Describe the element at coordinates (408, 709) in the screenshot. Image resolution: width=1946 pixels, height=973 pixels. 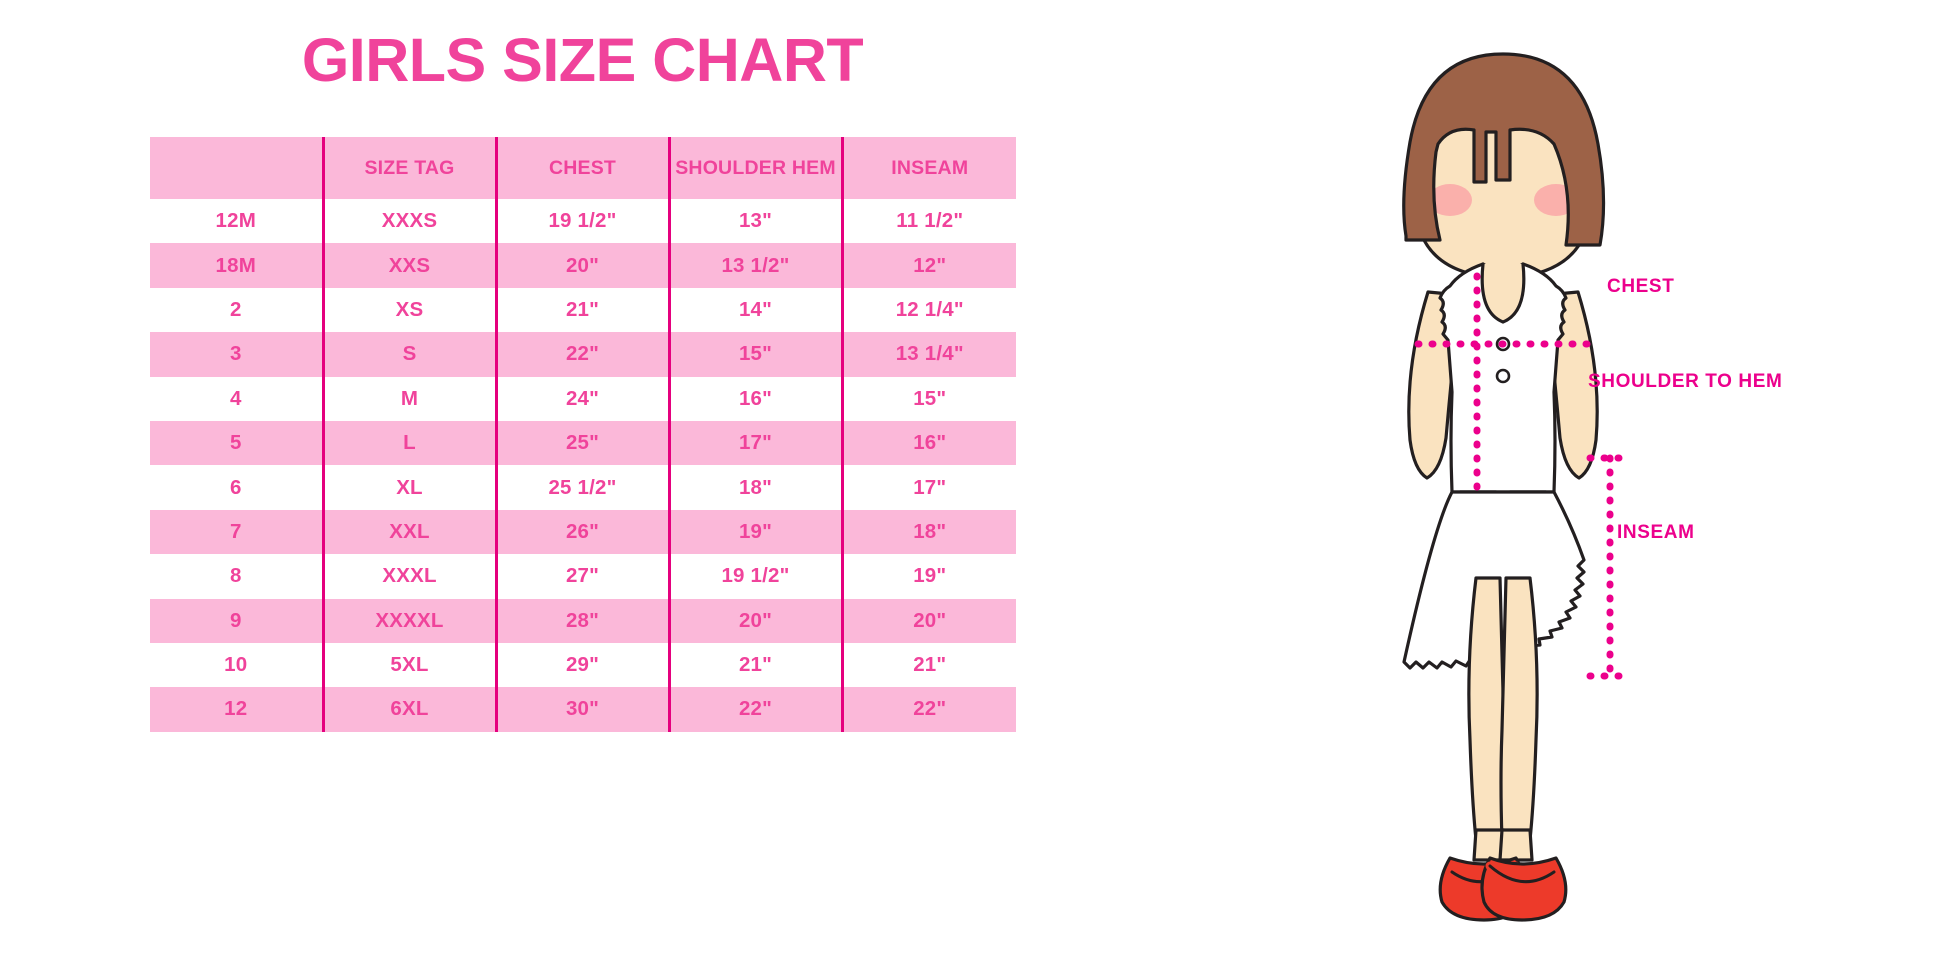
I see `cell-size-tag: 6XL` at that location.